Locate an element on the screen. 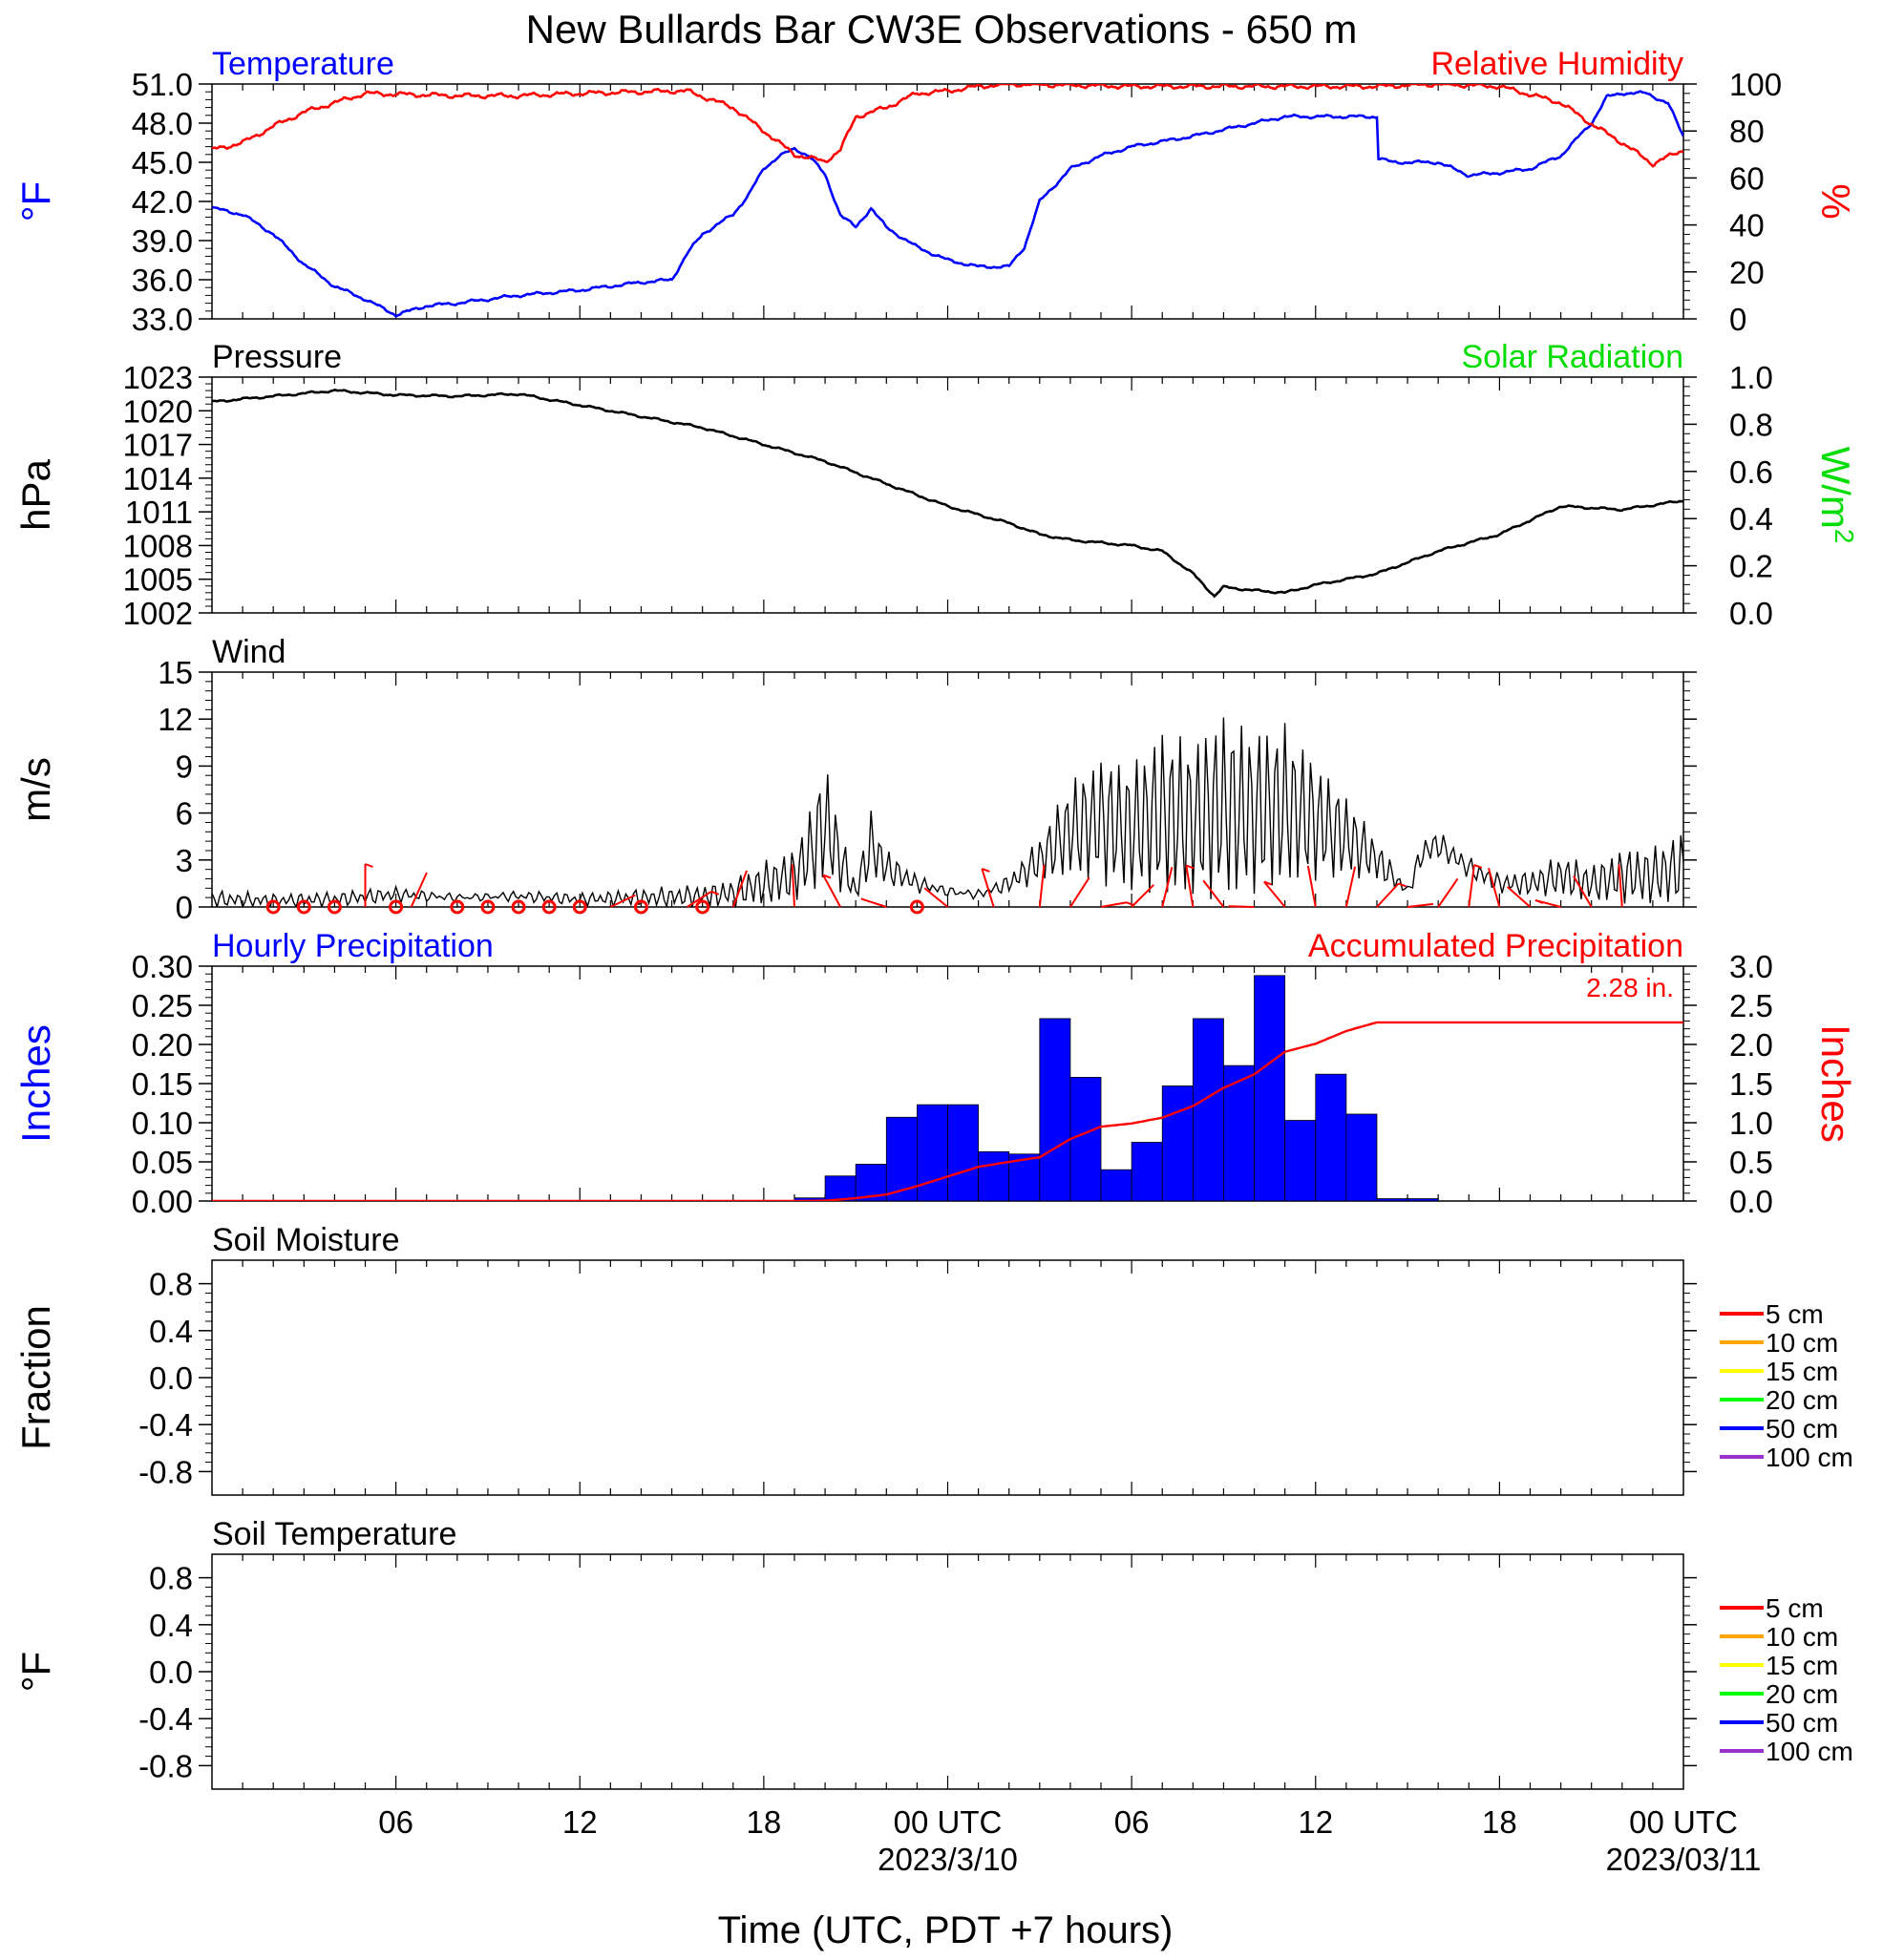 The width and height of the screenshot is (1883, 1960). panel-title-left: Soil Moisture is located at coordinates (306, 1240).